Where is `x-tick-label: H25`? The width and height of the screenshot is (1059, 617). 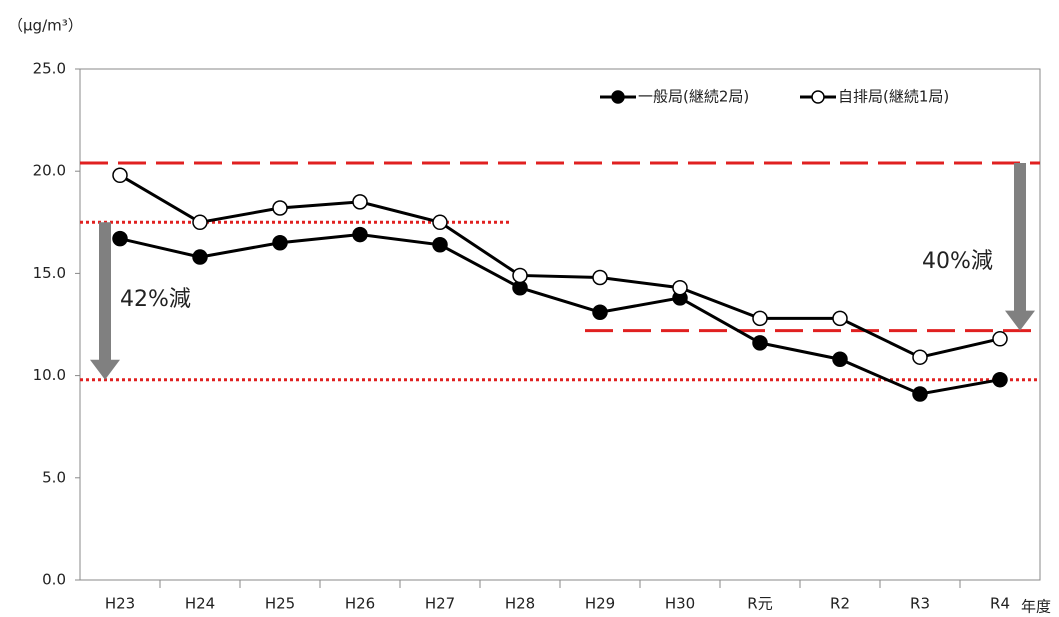
x-tick-label: H25 is located at coordinates (280, 604).